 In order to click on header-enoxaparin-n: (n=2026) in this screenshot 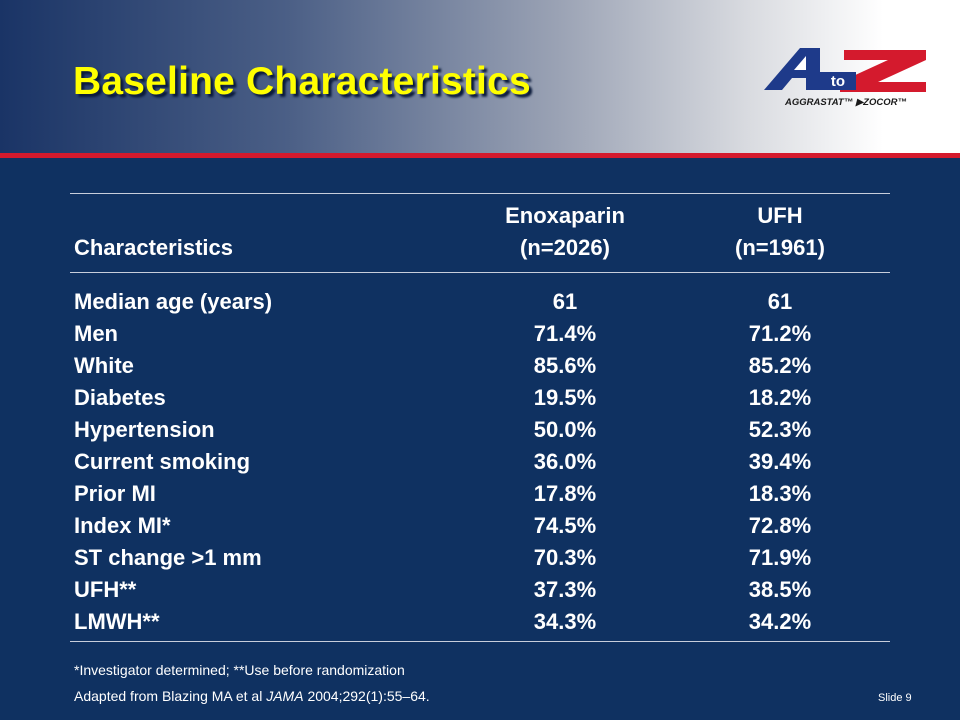, I will do `click(565, 247)`.